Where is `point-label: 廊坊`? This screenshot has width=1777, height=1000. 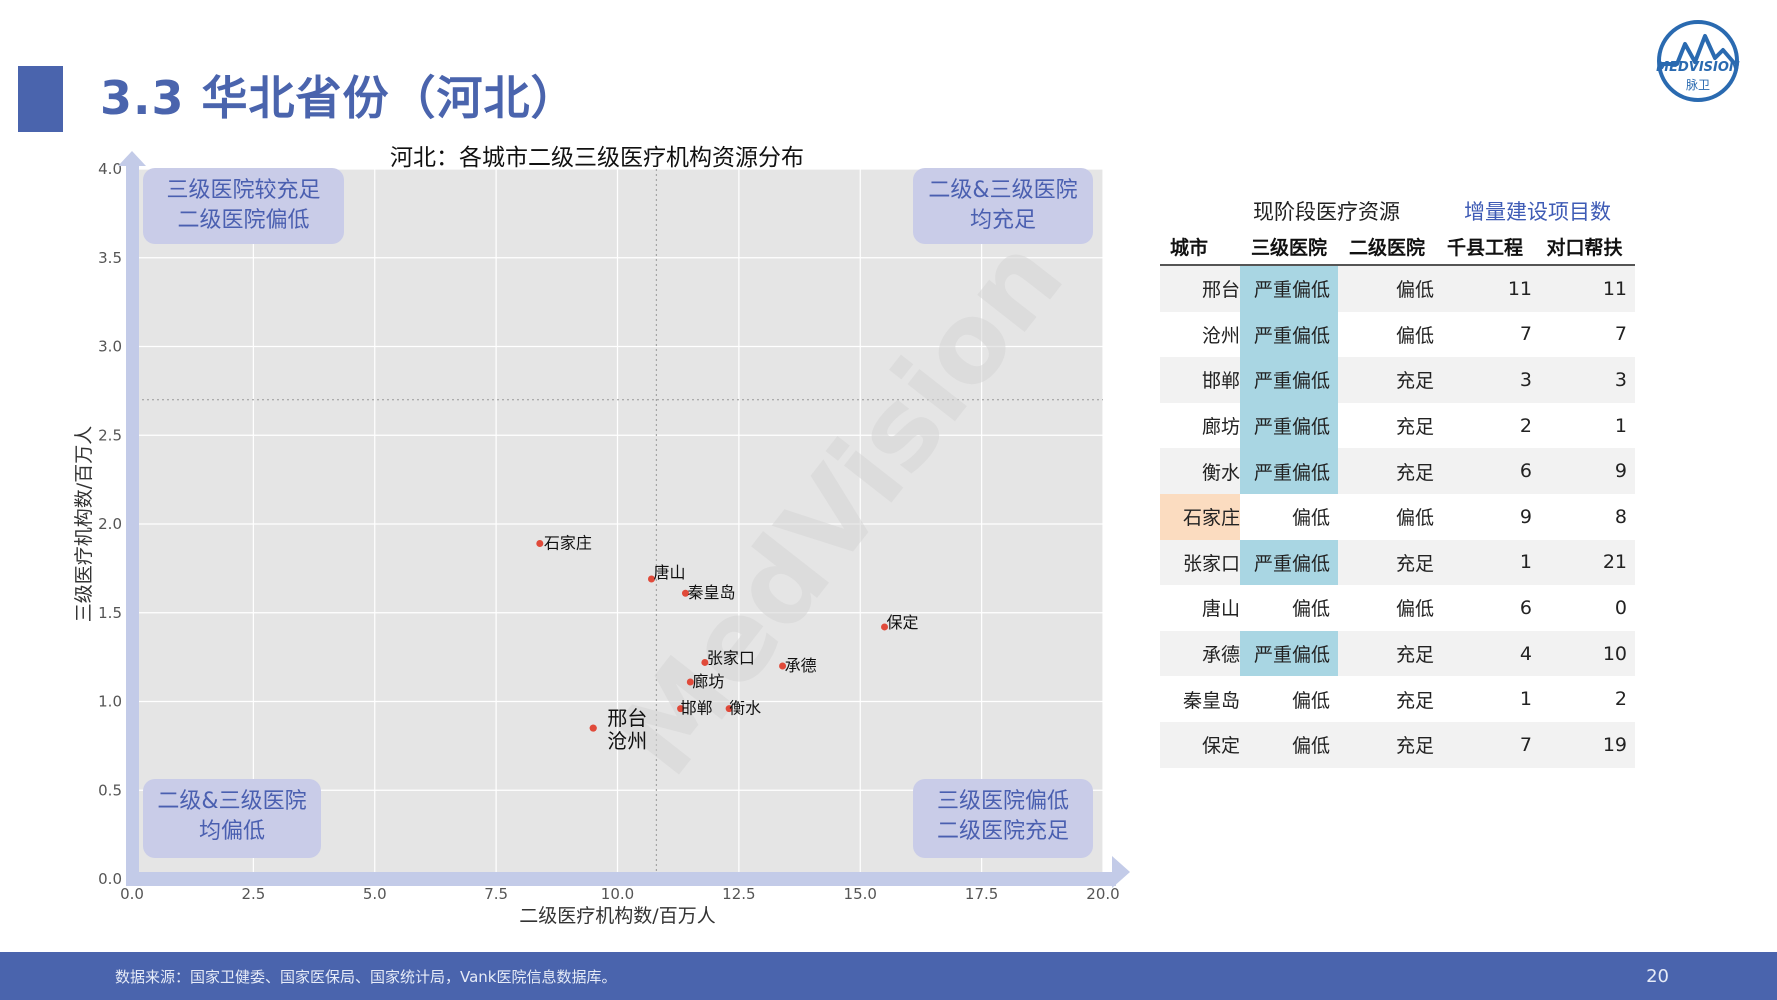
point-label: 廊坊 is located at coordinates (708, 681).